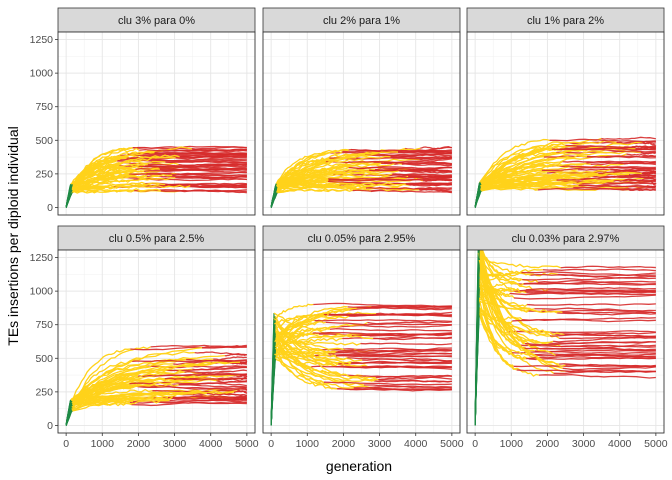  Describe the element at coordinates (308, 444) in the screenshot. I see `x-tick-label: 1000` at that location.